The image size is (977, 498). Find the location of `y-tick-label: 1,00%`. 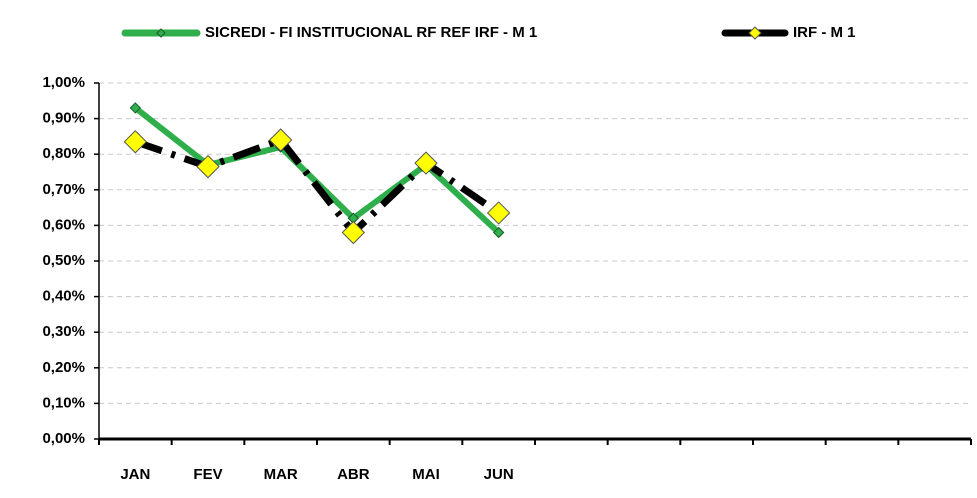

y-tick-label: 1,00% is located at coordinates (63, 82).